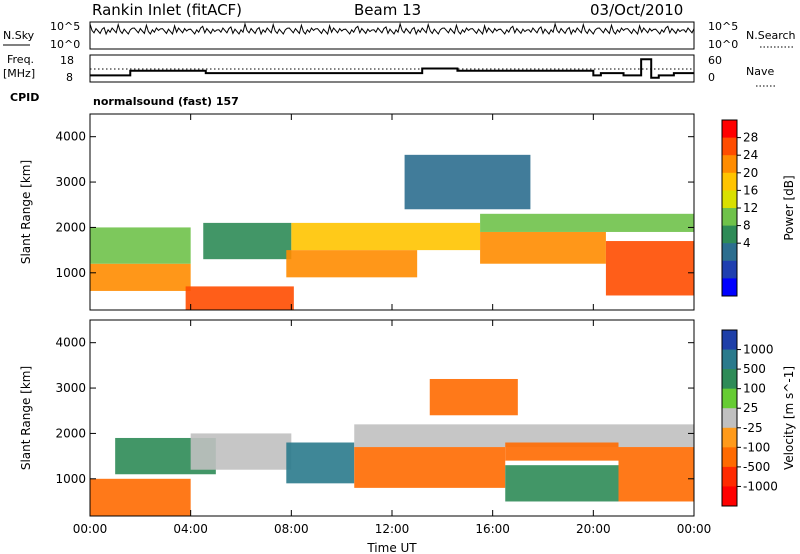 This screenshot has height=554, width=800. What do you see at coordinates (65, 44) in the screenshot?
I see `nsky-tick-bottom: 10^0` at bounding box center [65, 44].